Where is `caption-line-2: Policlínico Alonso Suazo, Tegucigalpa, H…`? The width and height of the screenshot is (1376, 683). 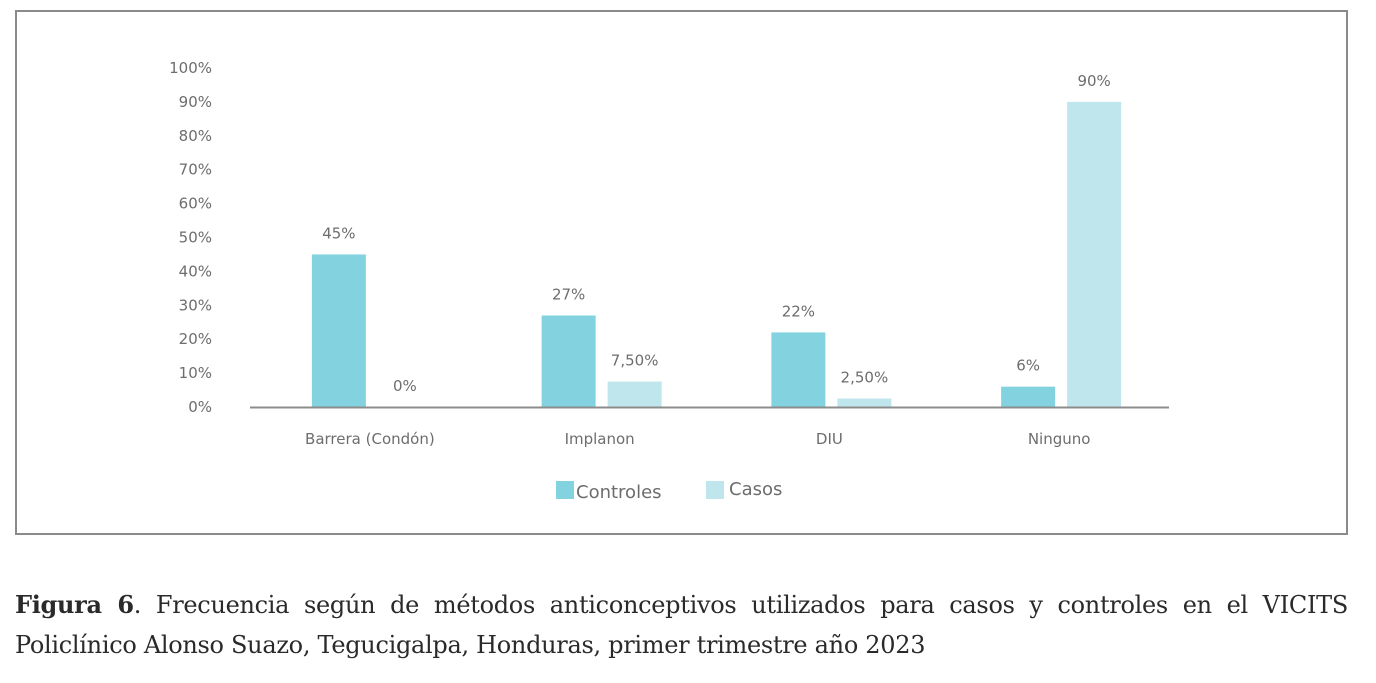 caption-line-2: Policlínico Alonso Suazo, Tegucigalpa, H… is located at coordinates (470, 645).